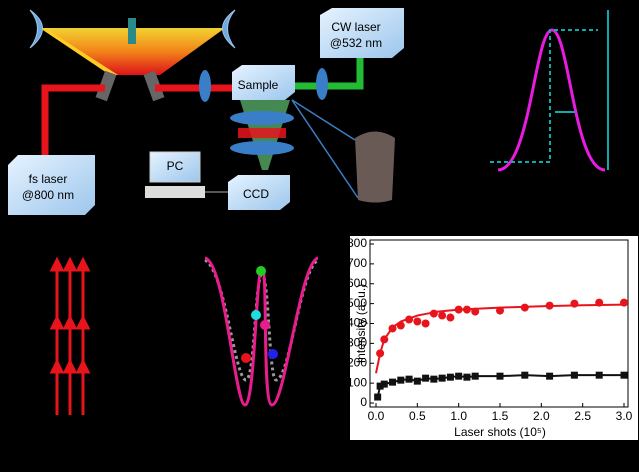 The width and height of the screenshot is (639, 472). Describe the element at coordinates (357, 303) in the screenshot. I see `y-tick-label: 500` at that location.